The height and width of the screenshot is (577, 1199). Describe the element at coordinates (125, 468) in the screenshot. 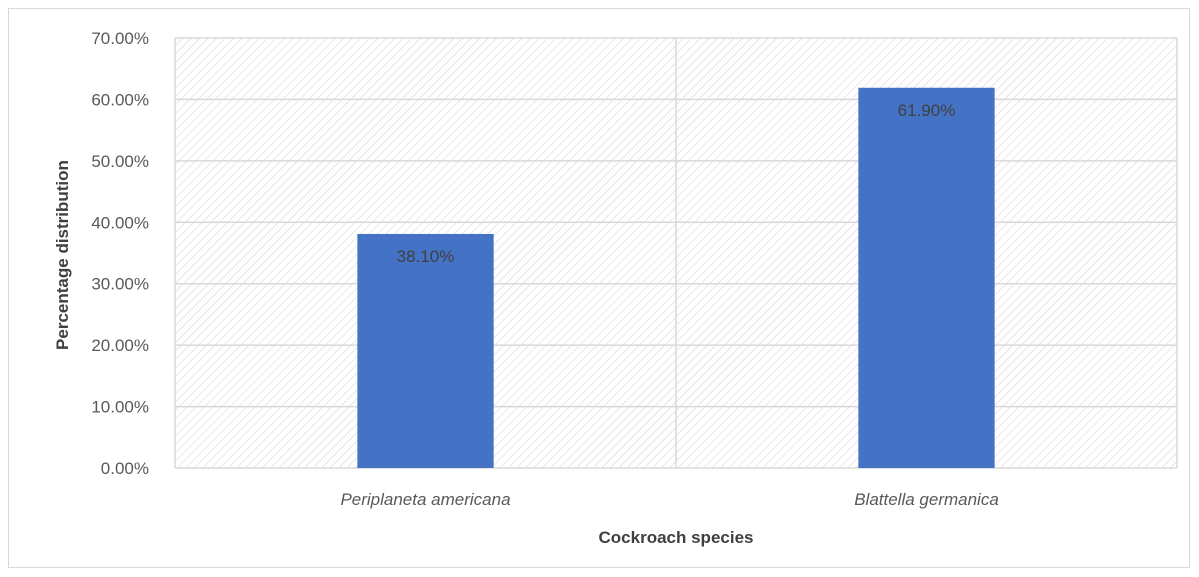

I see `y-tick-label: 0.00%` at that location.